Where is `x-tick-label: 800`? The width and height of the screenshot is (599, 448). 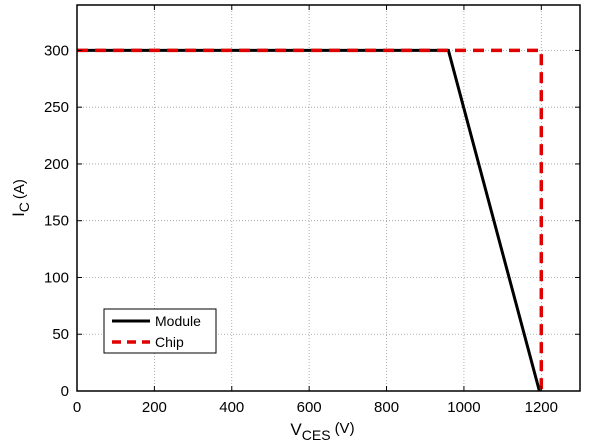 x-tick-label: 800 is located at coordinates (386, 407).